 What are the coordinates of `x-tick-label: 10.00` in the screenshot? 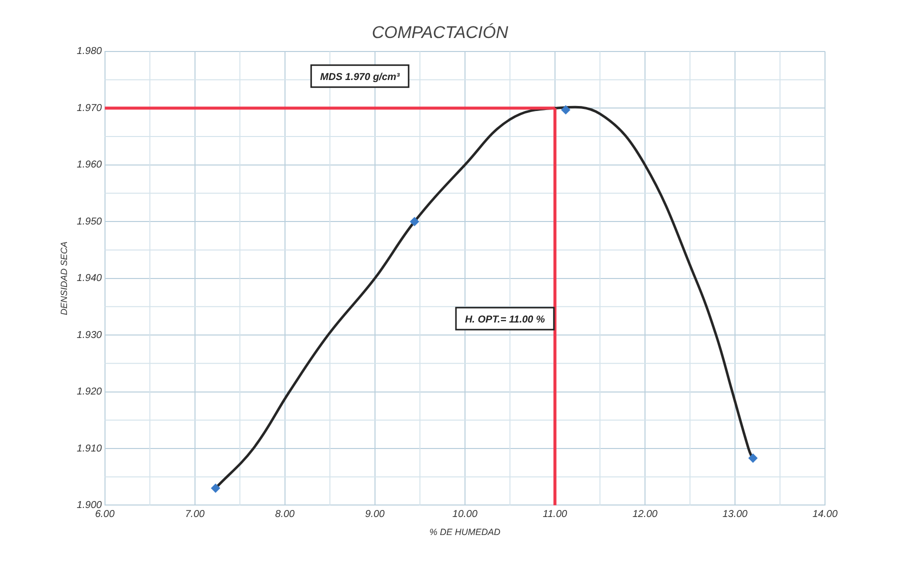 It's located at (465, 514).